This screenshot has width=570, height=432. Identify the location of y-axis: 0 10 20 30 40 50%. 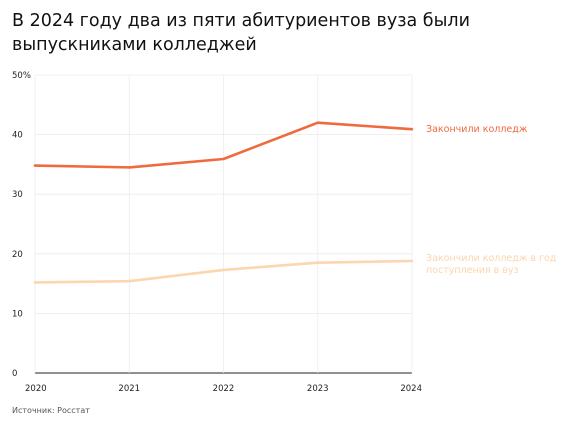
(21, 225).